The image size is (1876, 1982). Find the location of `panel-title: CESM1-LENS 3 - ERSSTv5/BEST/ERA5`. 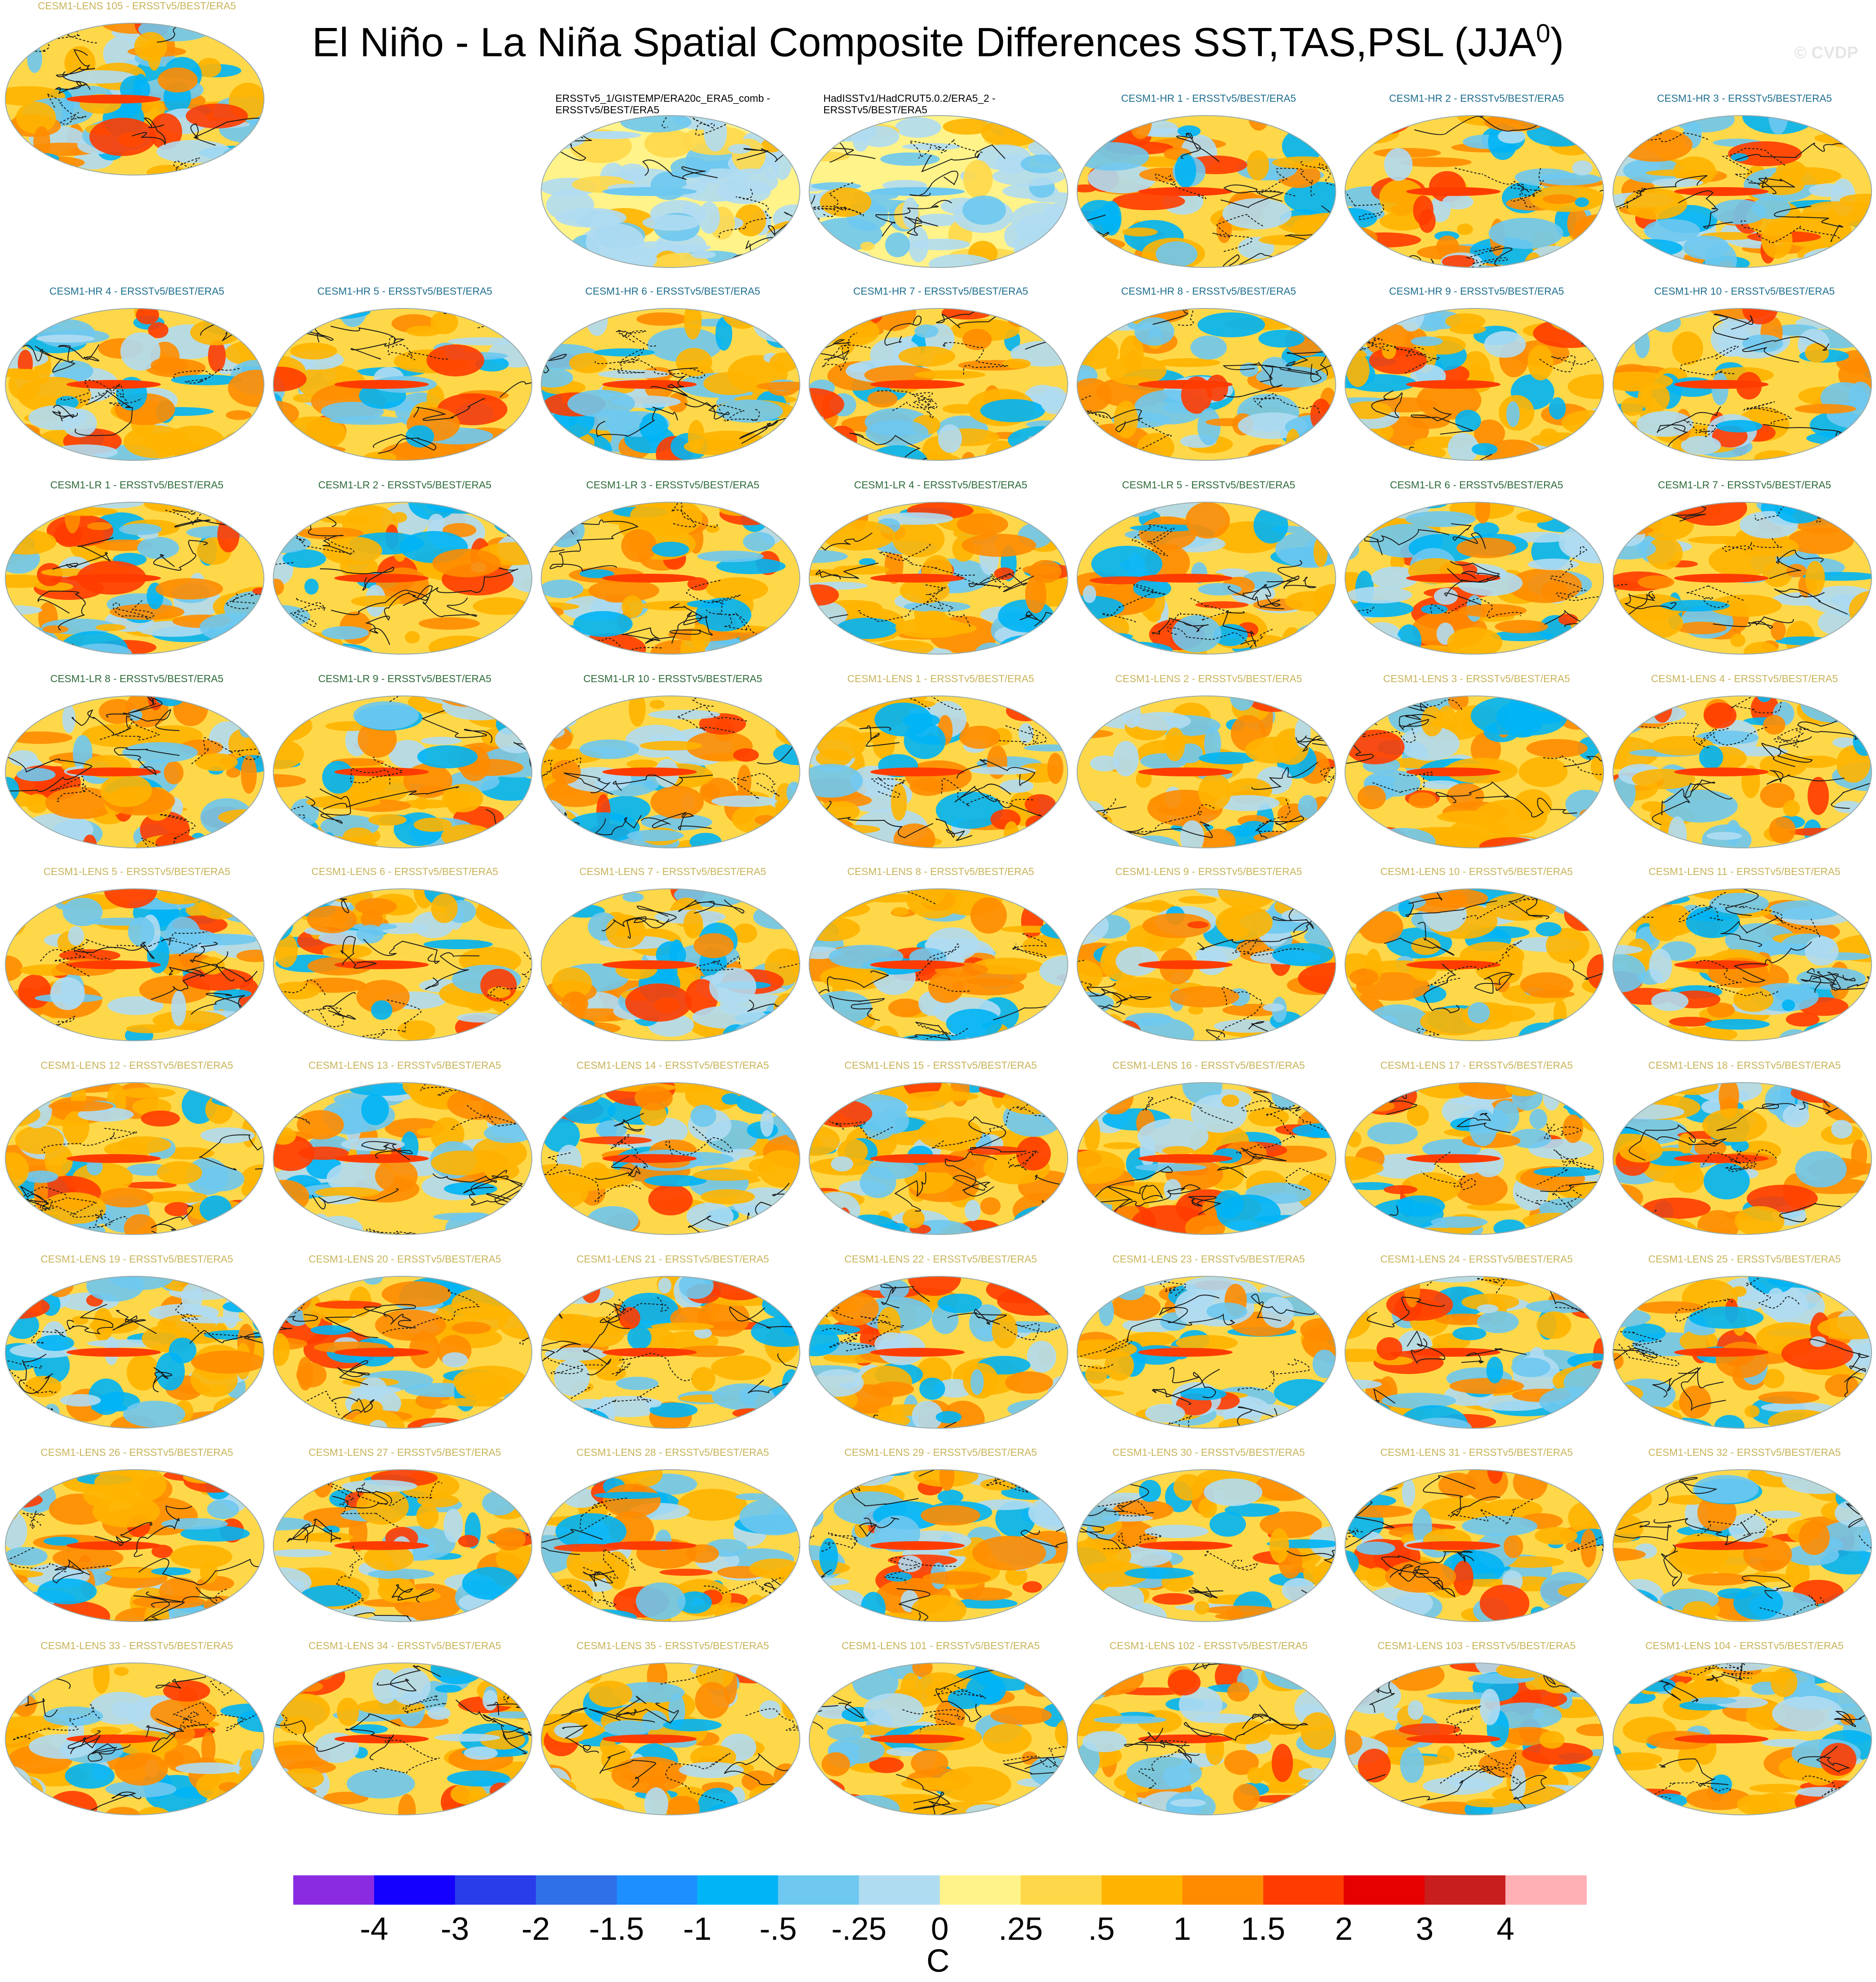

panel-title: CESM1-LENS 3 - ERSSTv5/BEST/ERA5 is located at coordinates (1476, 678).